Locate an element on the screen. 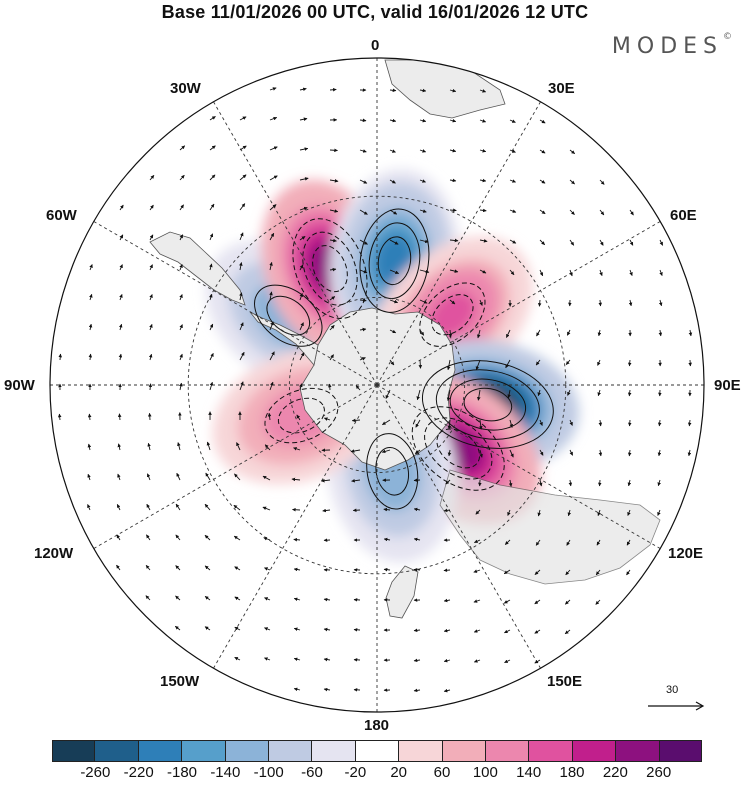  lon-label-150w: 150W is located at coordinates (179, 681).